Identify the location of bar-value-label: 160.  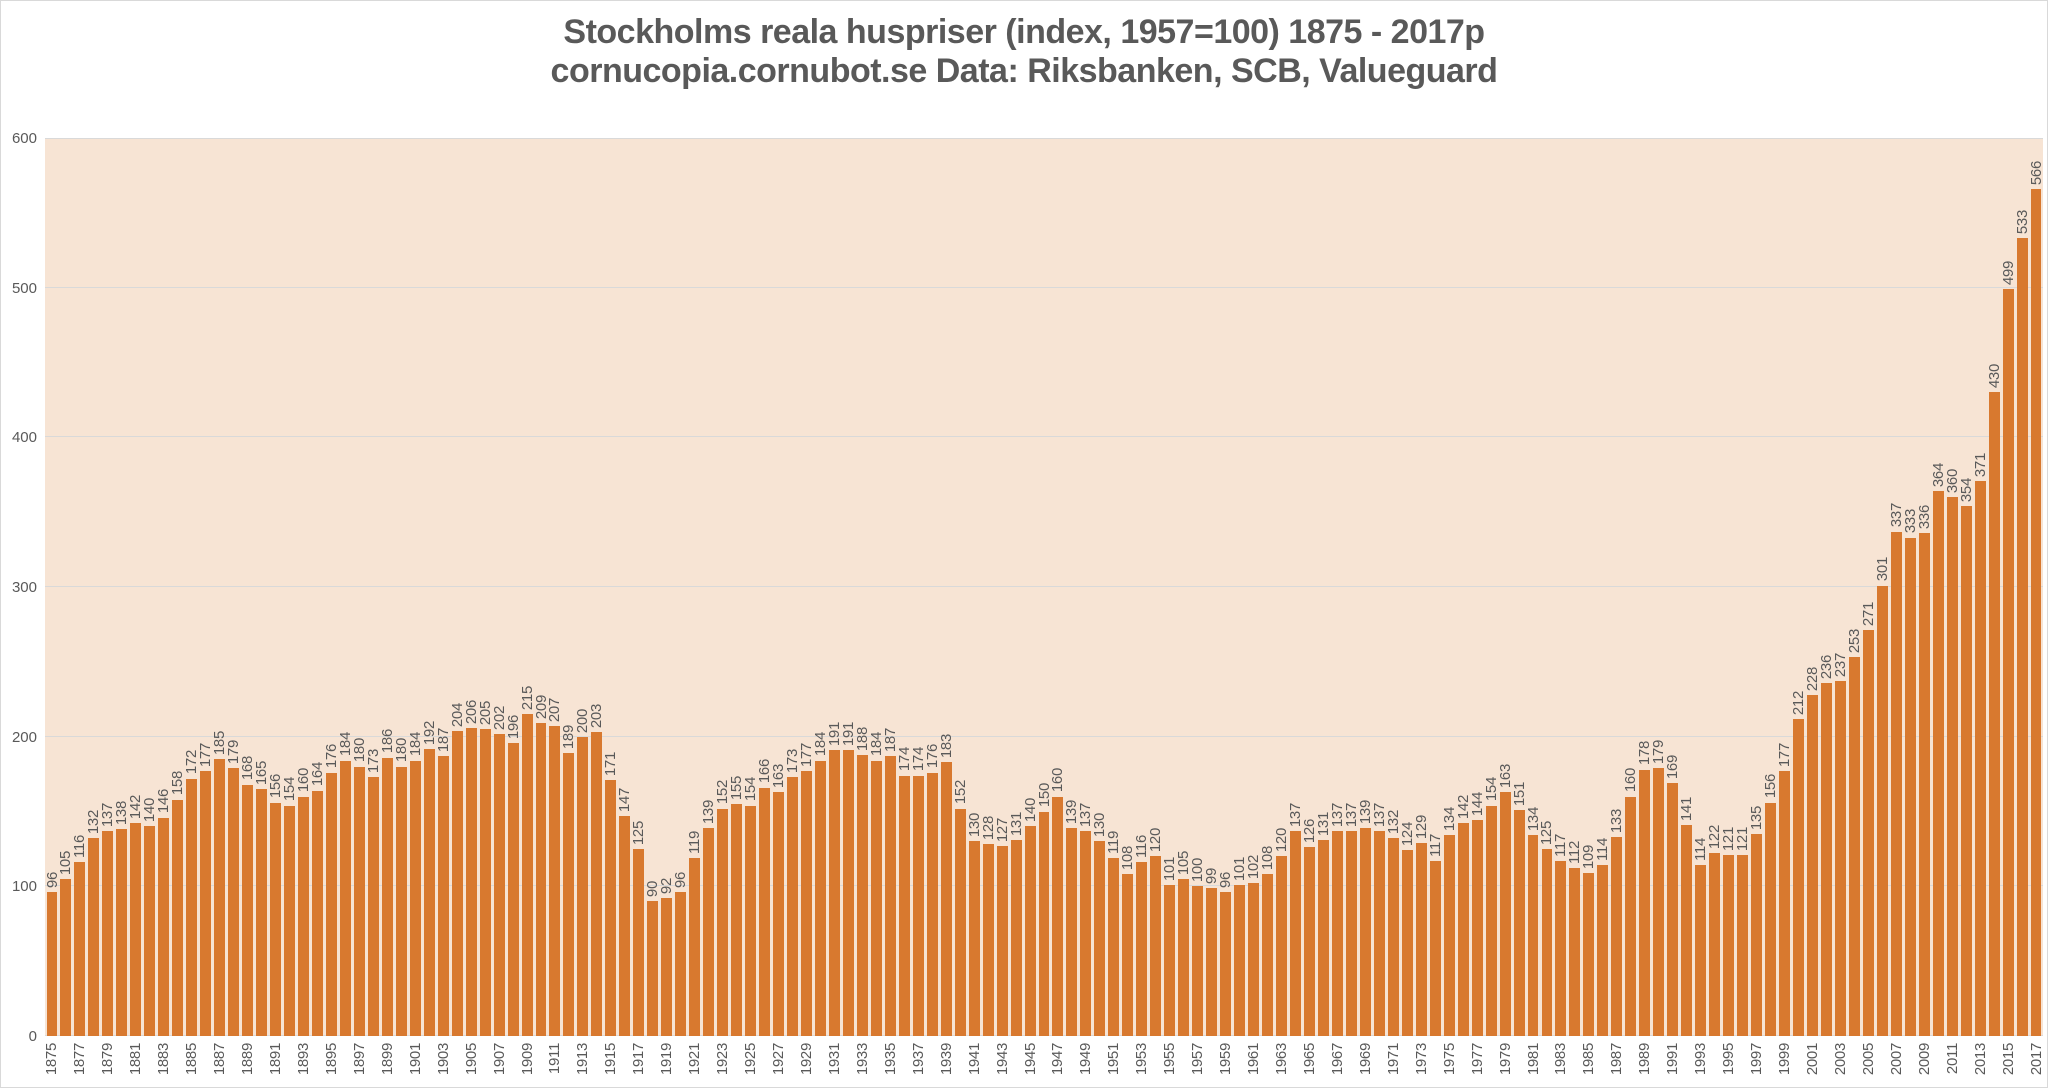
(1631, 780).